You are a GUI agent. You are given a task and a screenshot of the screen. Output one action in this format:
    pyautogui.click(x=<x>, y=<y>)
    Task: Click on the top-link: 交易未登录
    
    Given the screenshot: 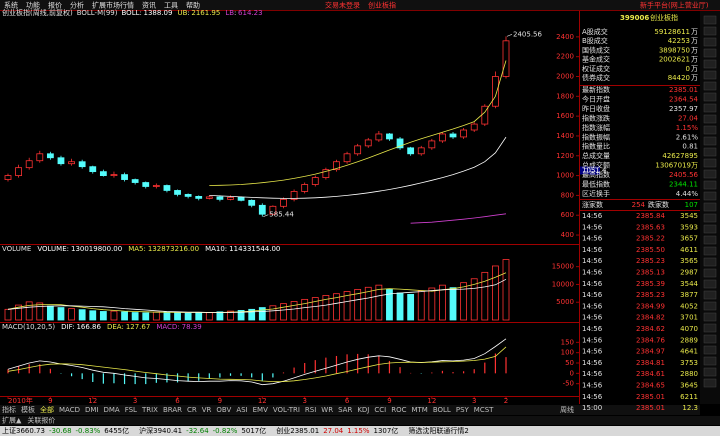 What is the action you would take?
    pyautogui.click(x=342, y=5)
    